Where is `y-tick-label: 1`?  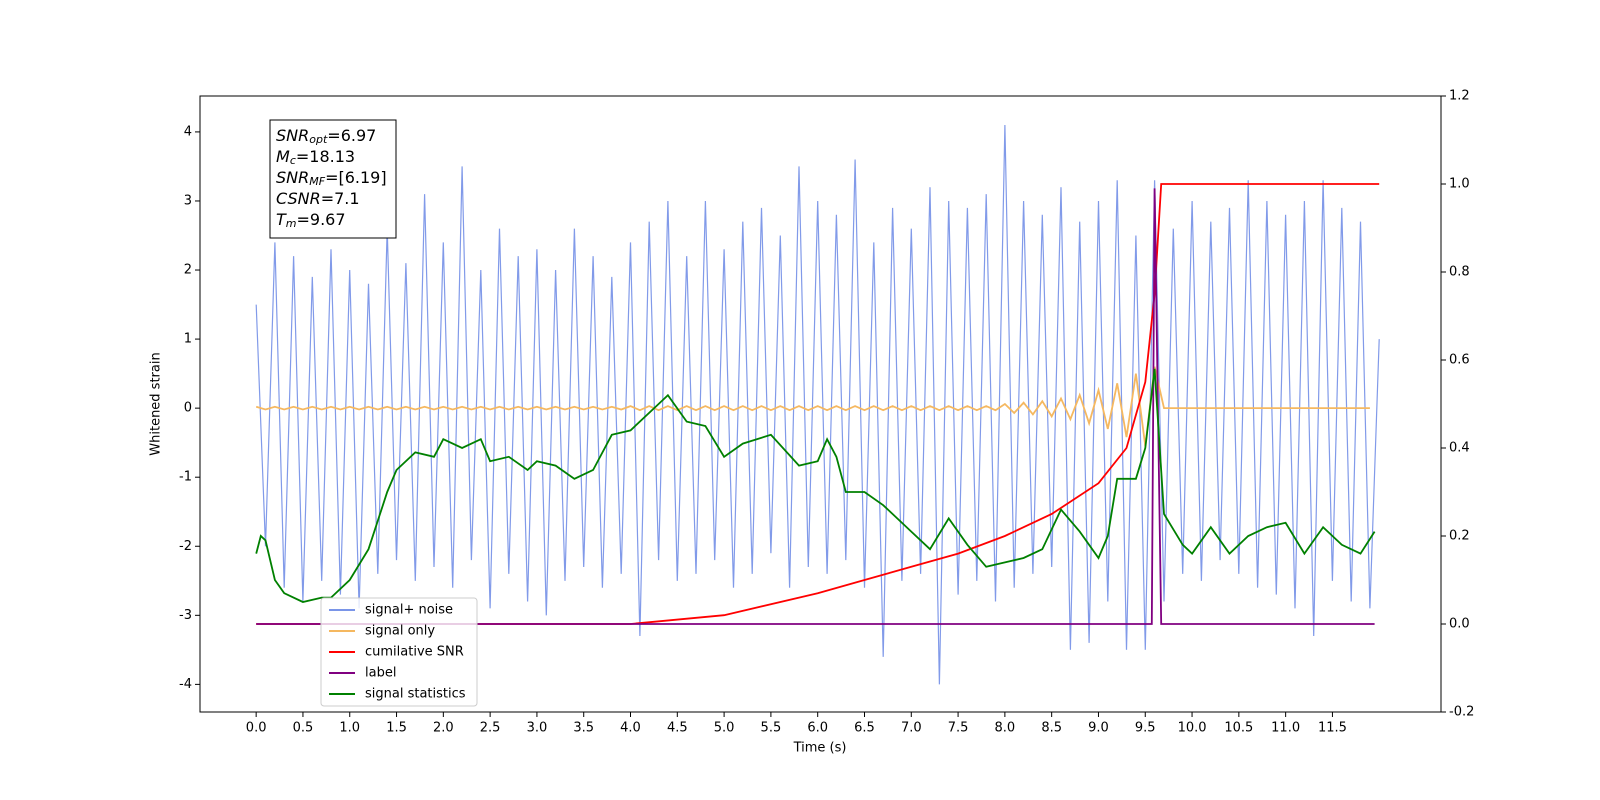
y-tick-label: 1 is located at coordinates (188, 339).